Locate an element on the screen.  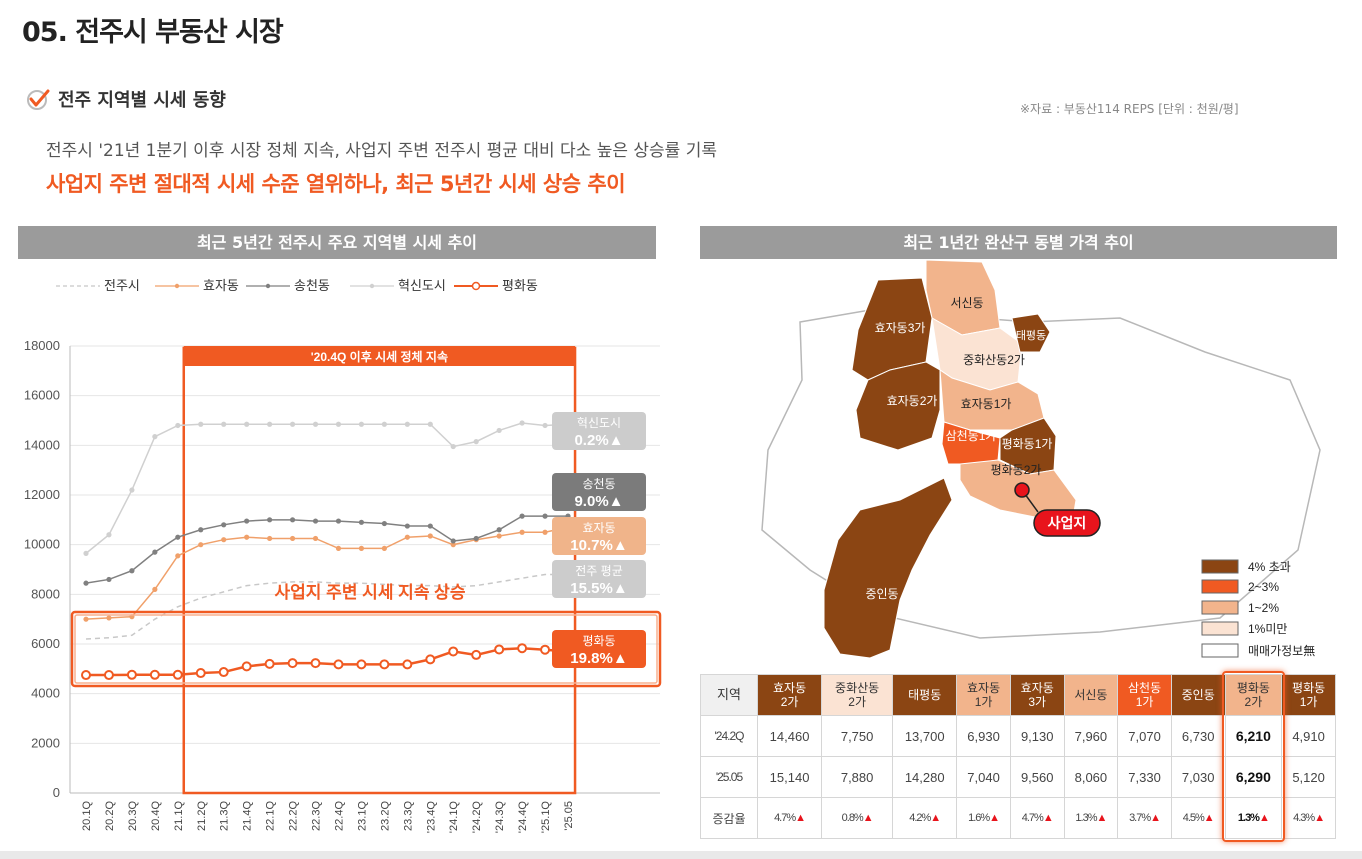
x-tick-label: 22.3Q is located at coordinates (317, 816).